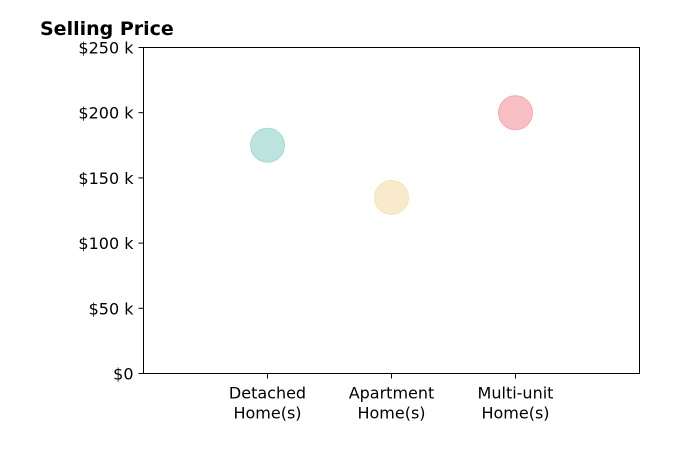  I want to click on x-tick-label: Apartment Home(s), so click(392, 403).